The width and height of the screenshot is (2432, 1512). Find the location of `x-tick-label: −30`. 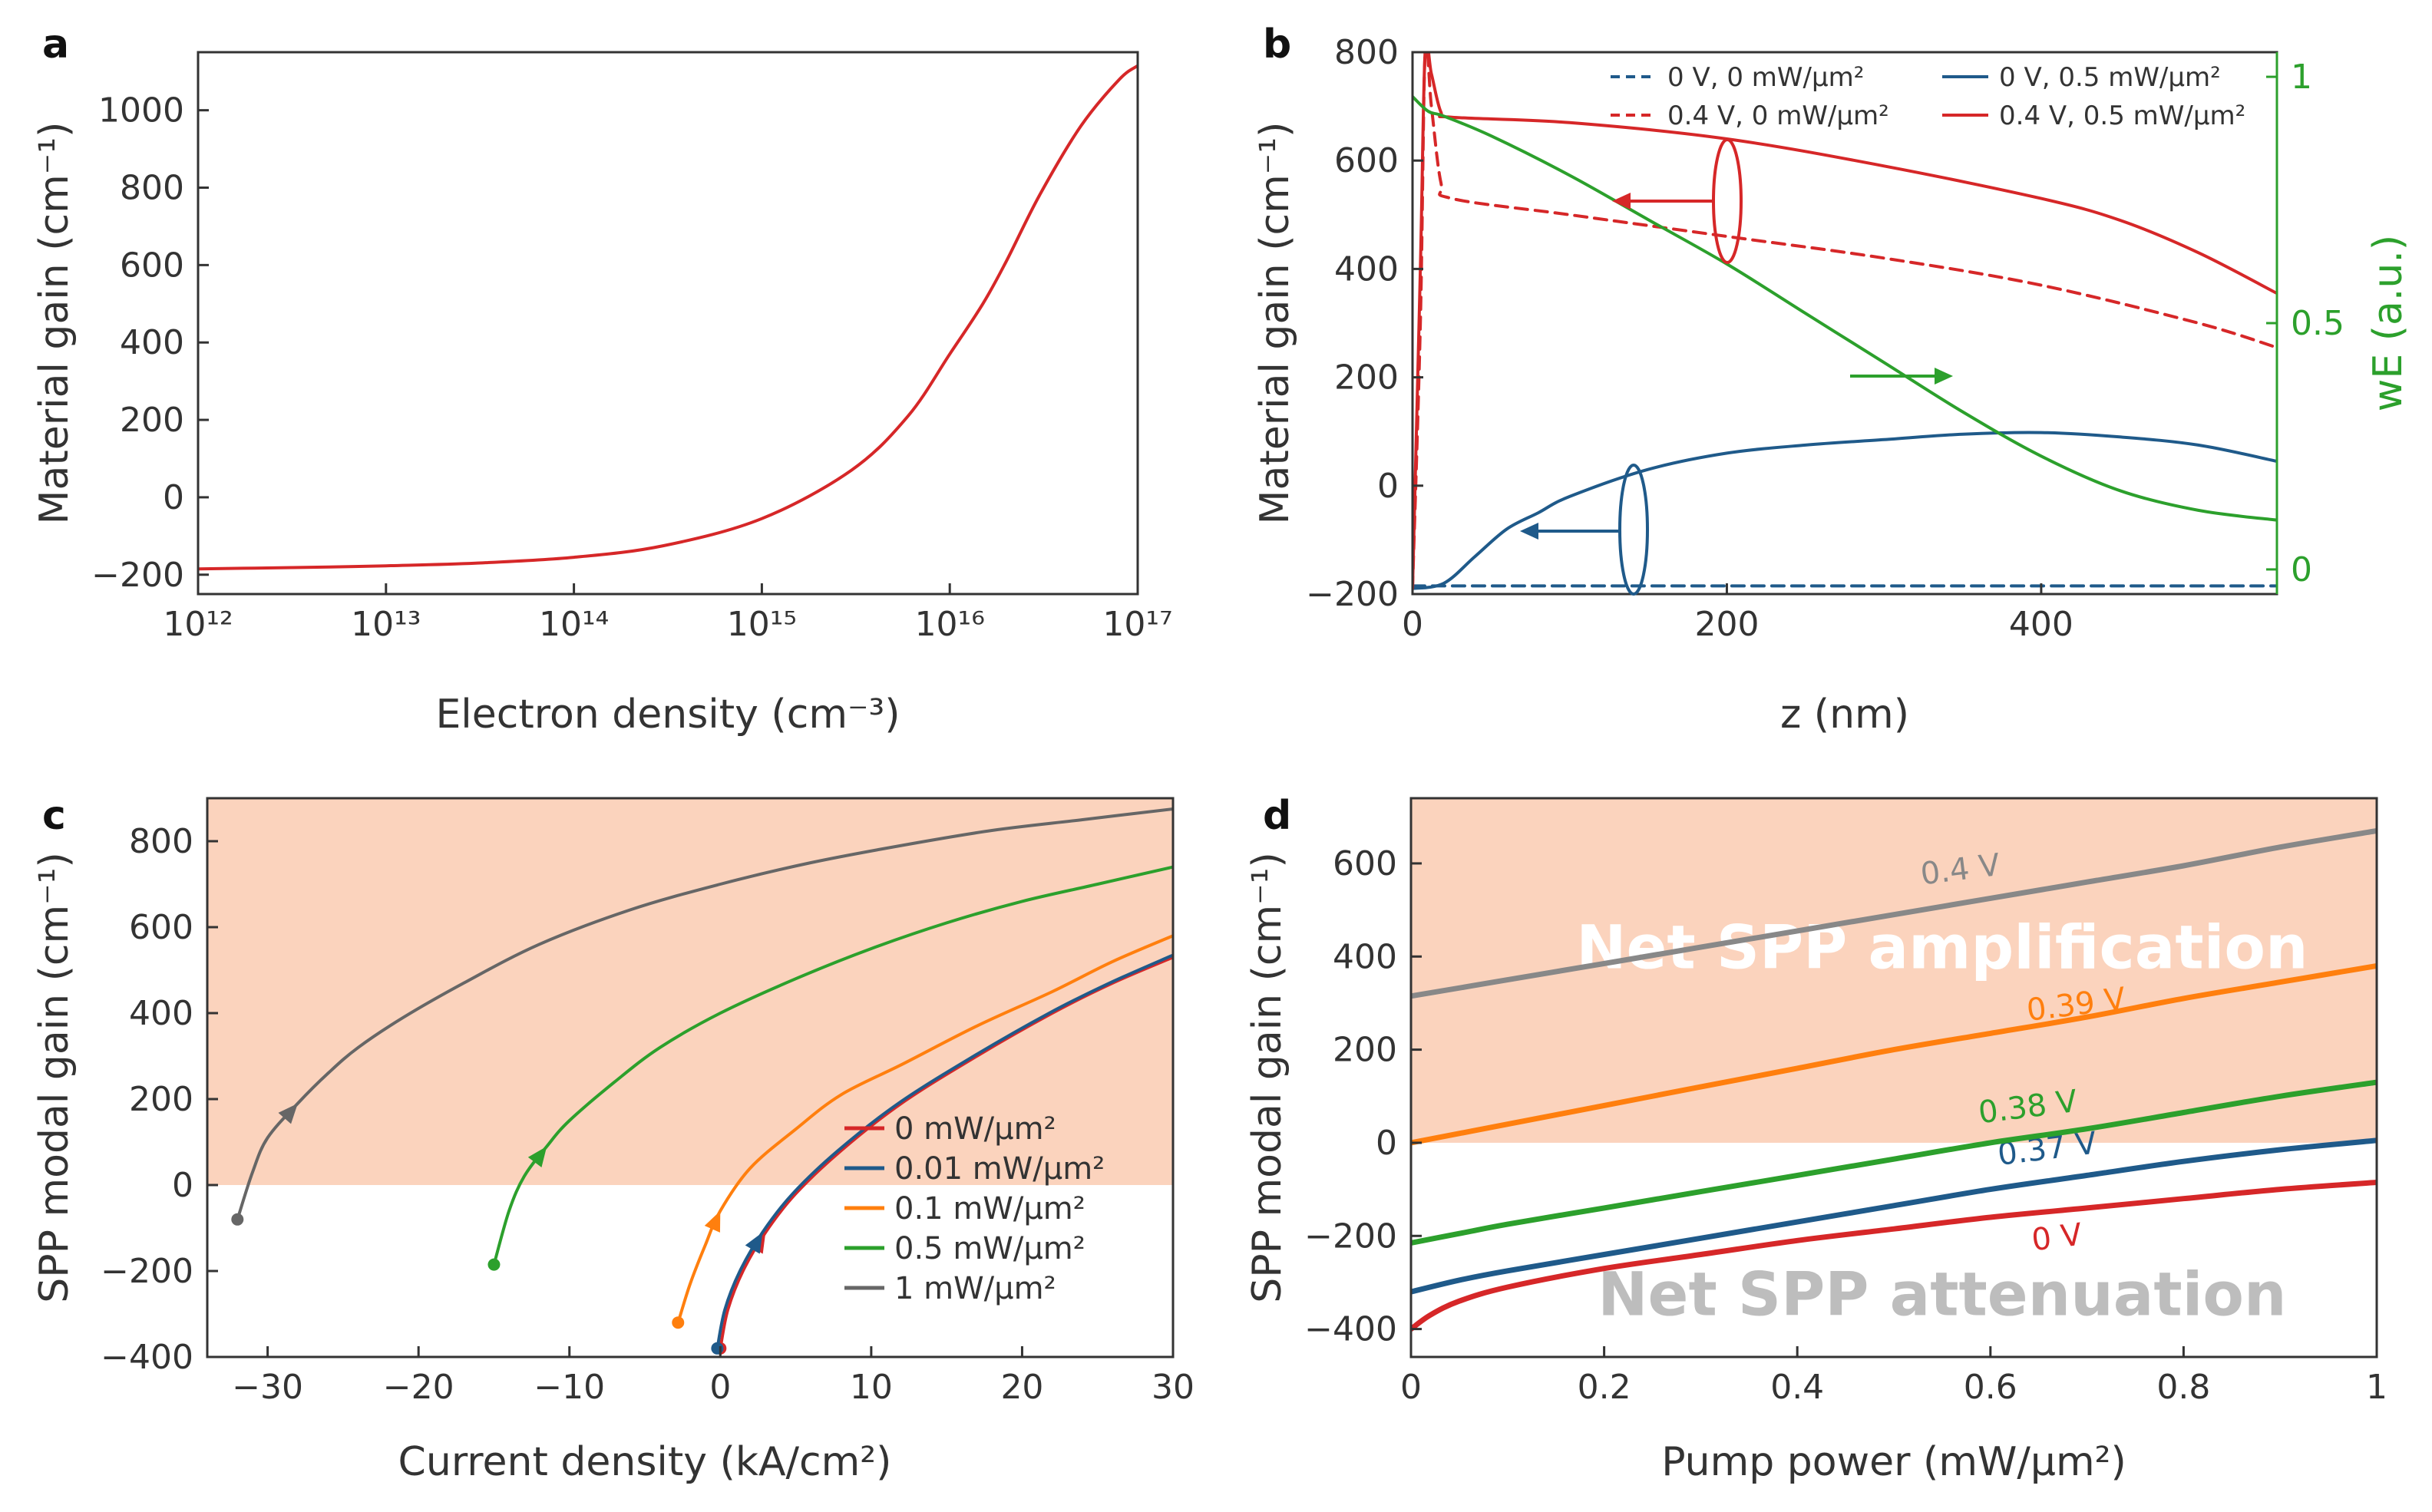

x-tick-label: −30 is located at coordinates (267, 1388).